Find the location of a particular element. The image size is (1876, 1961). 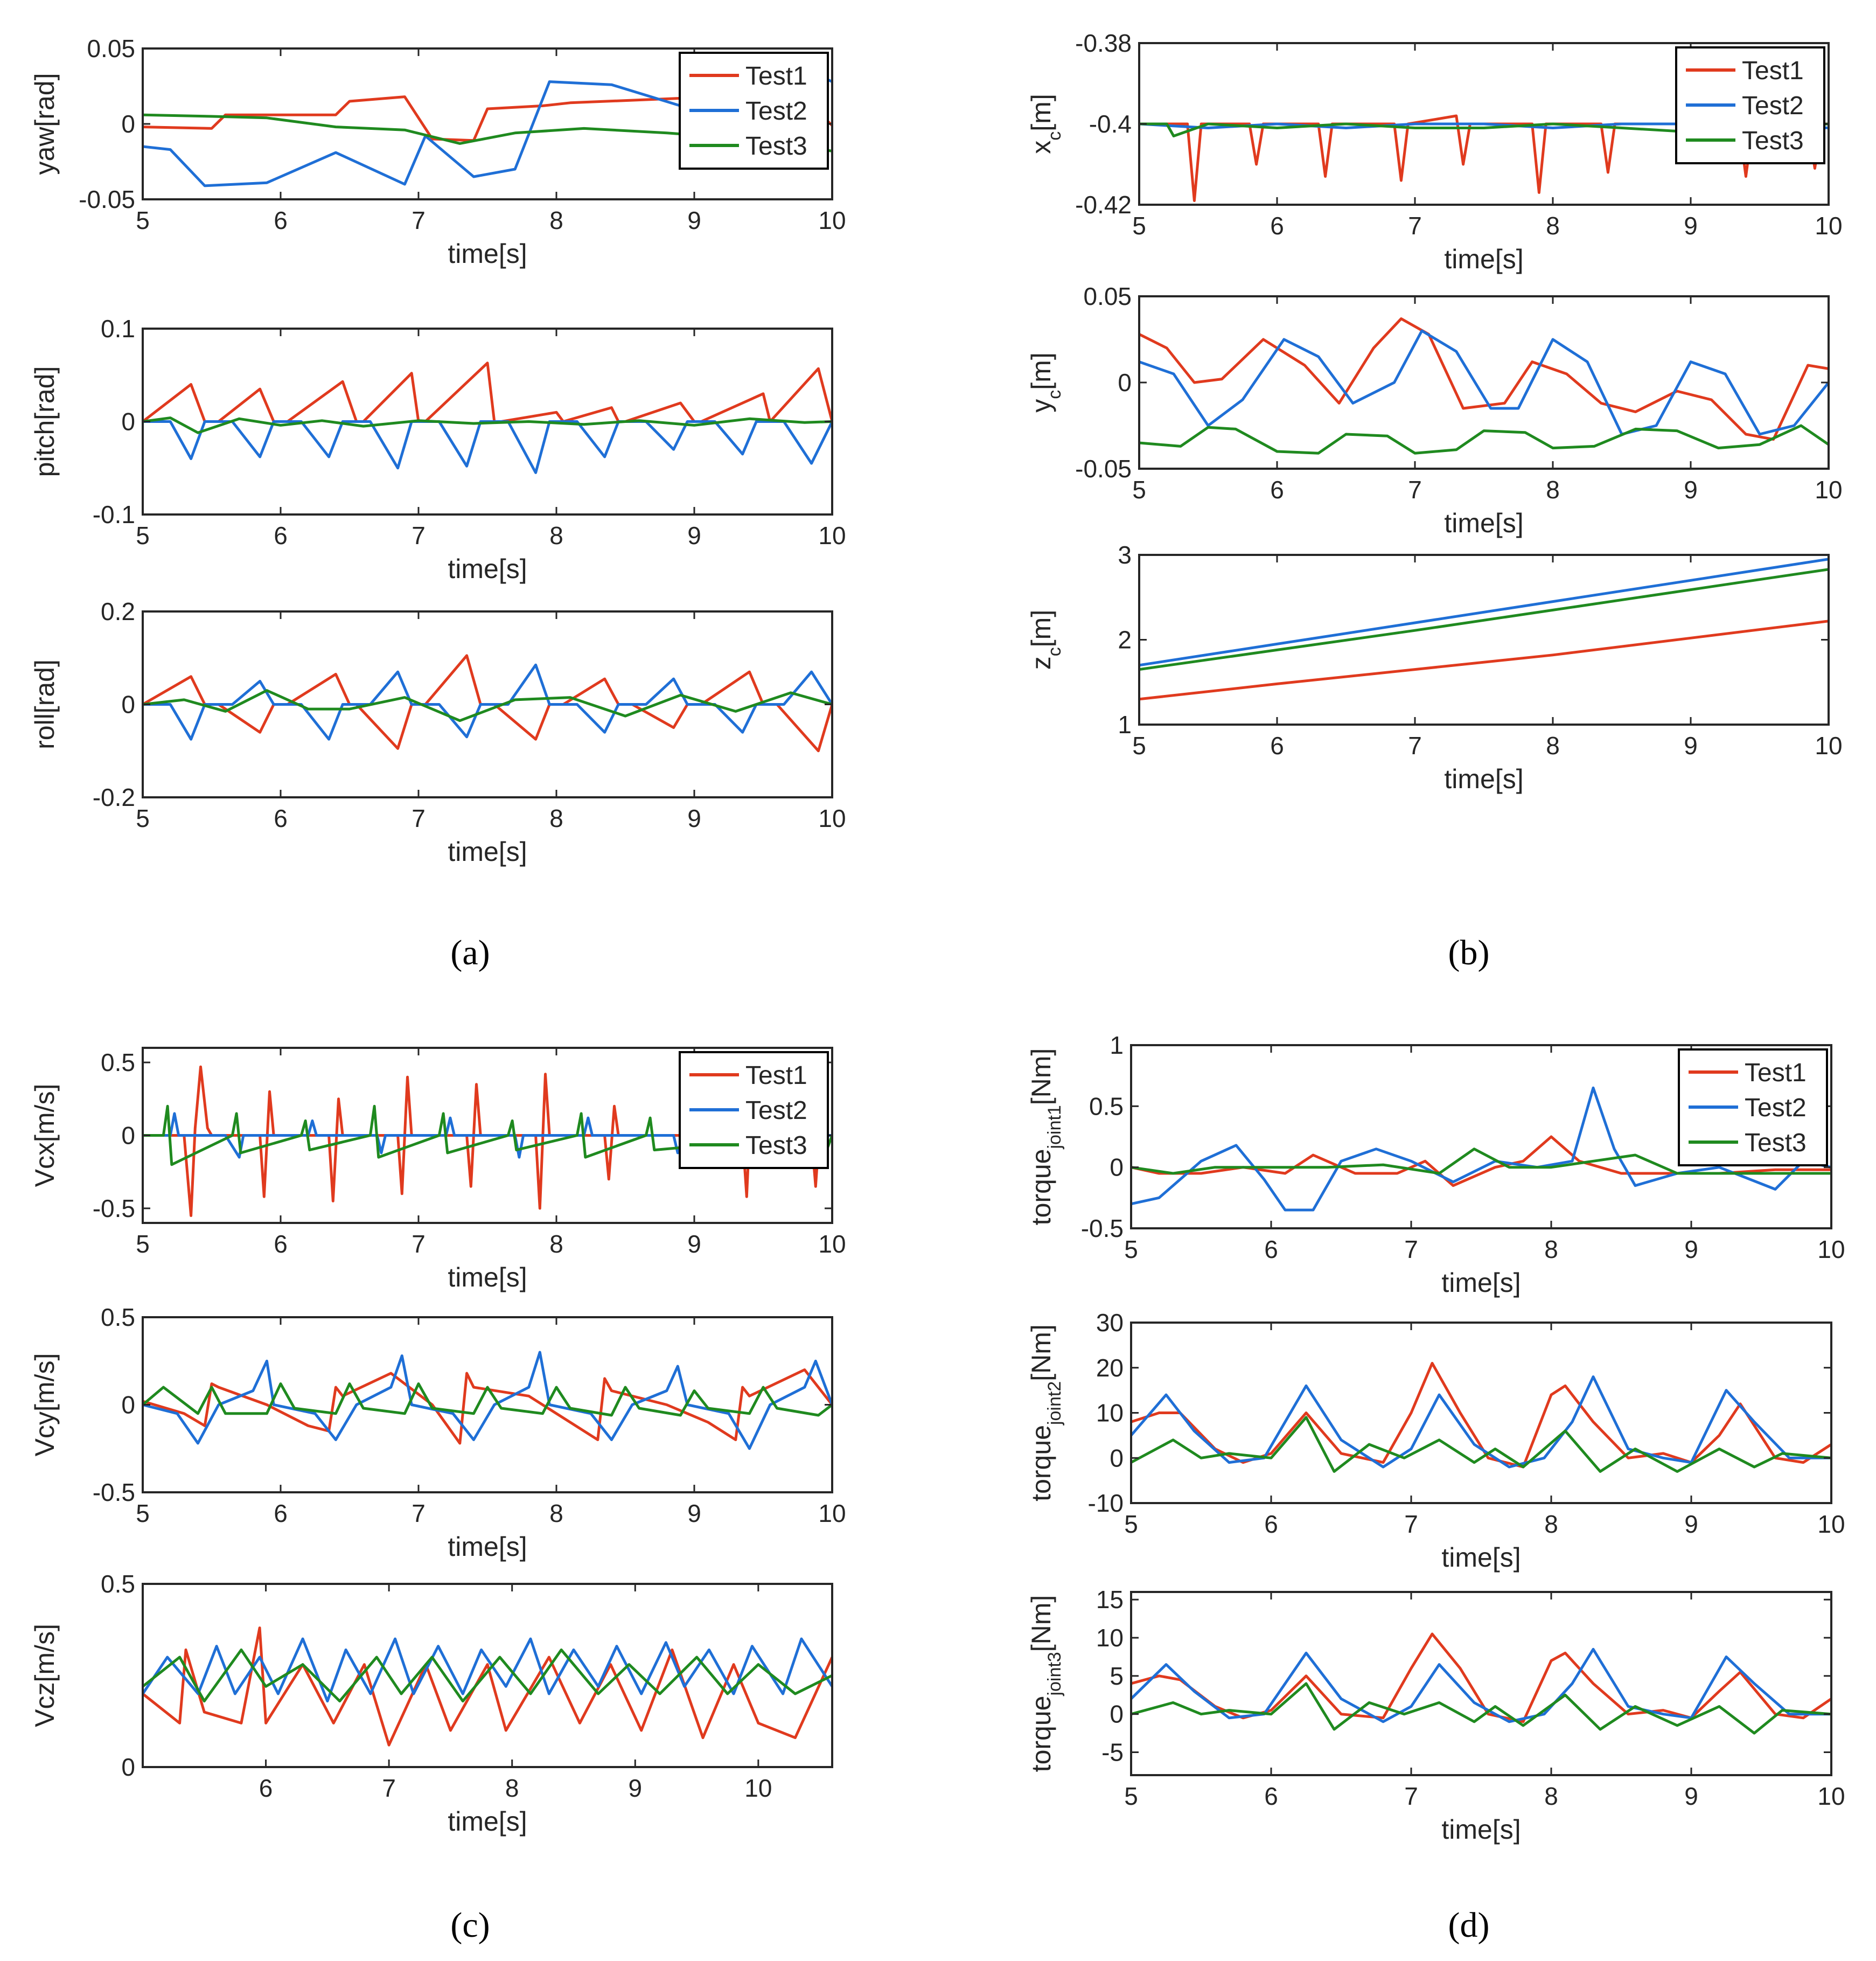

subplot-tq3: 5 6 7 8 9 10 -5 0 5 10 15 time[s] torquejoint3[Nm] is located at coordinates (1435, 1715).